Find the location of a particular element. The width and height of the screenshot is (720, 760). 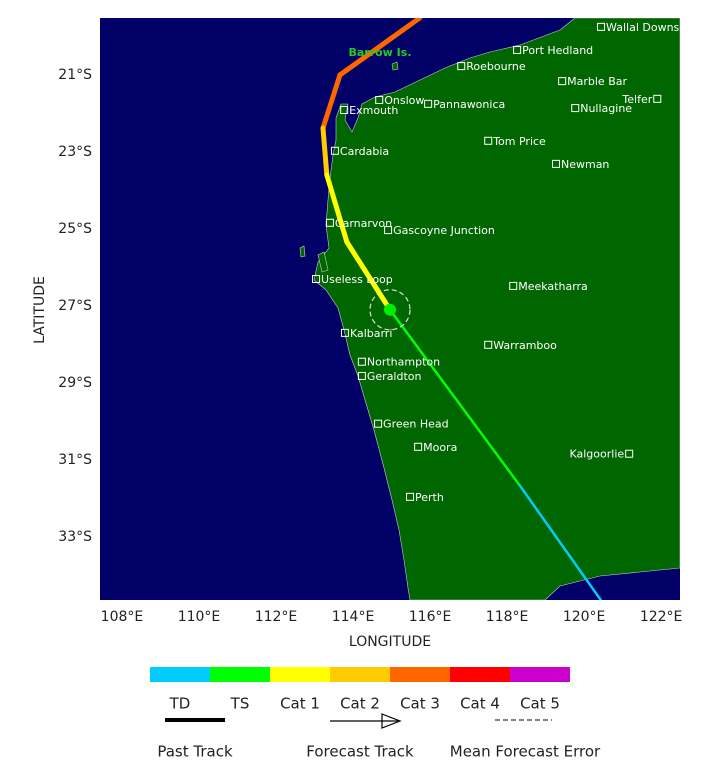

place-label: Green Head is located at coordinates (416, 424).